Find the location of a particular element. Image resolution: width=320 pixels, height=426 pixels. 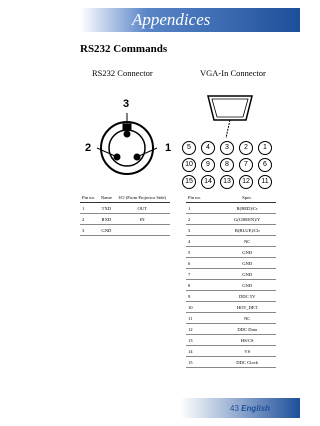

table-row: 14 VS is located at coordinates (231, 351).